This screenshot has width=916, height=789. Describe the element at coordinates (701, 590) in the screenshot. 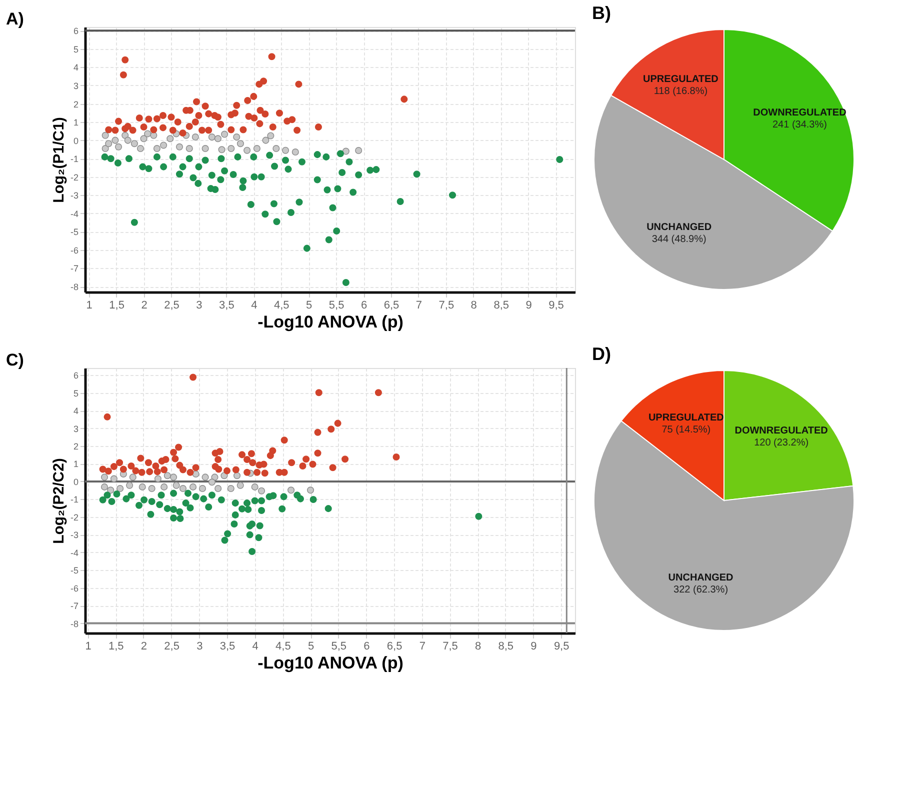

I see `data-label: 322 (62.3%)` at that location.